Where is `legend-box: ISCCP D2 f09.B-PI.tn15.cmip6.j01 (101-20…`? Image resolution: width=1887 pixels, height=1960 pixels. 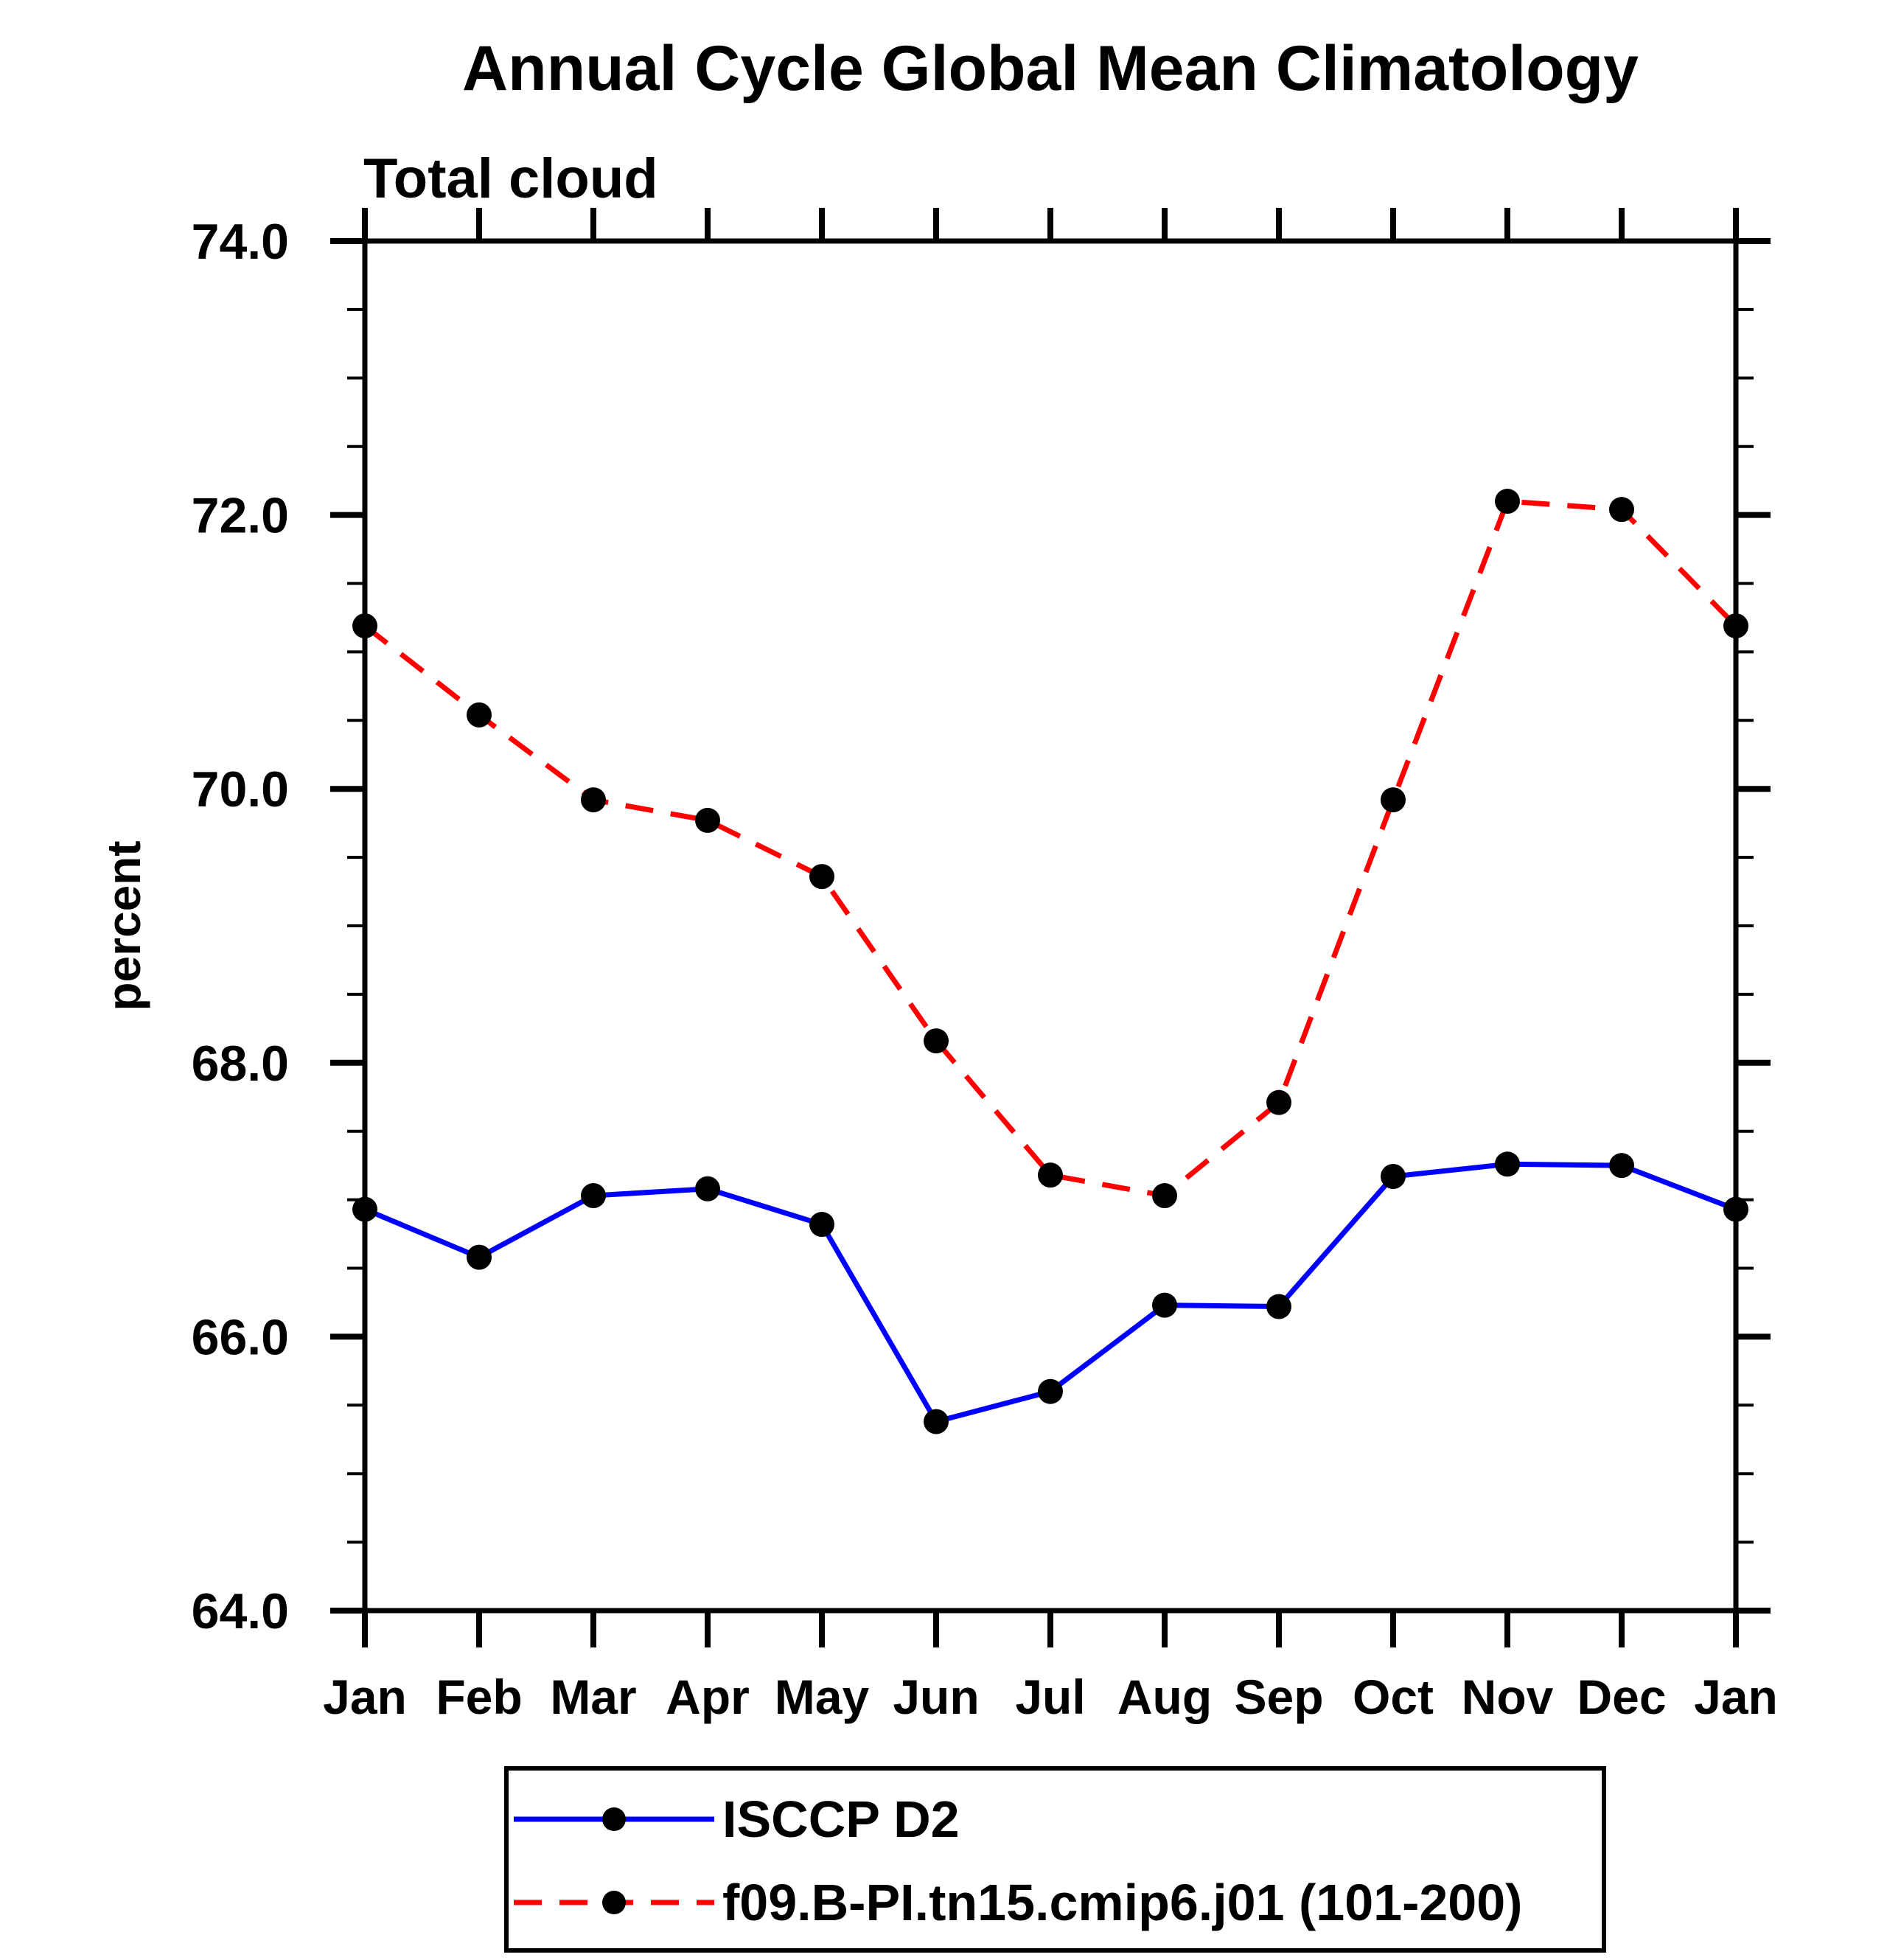 legend-box: ISCCP D2 f09.B-PI.tn15.cmip6.j01 (101-20… is located at coordinates (1055, 1859).